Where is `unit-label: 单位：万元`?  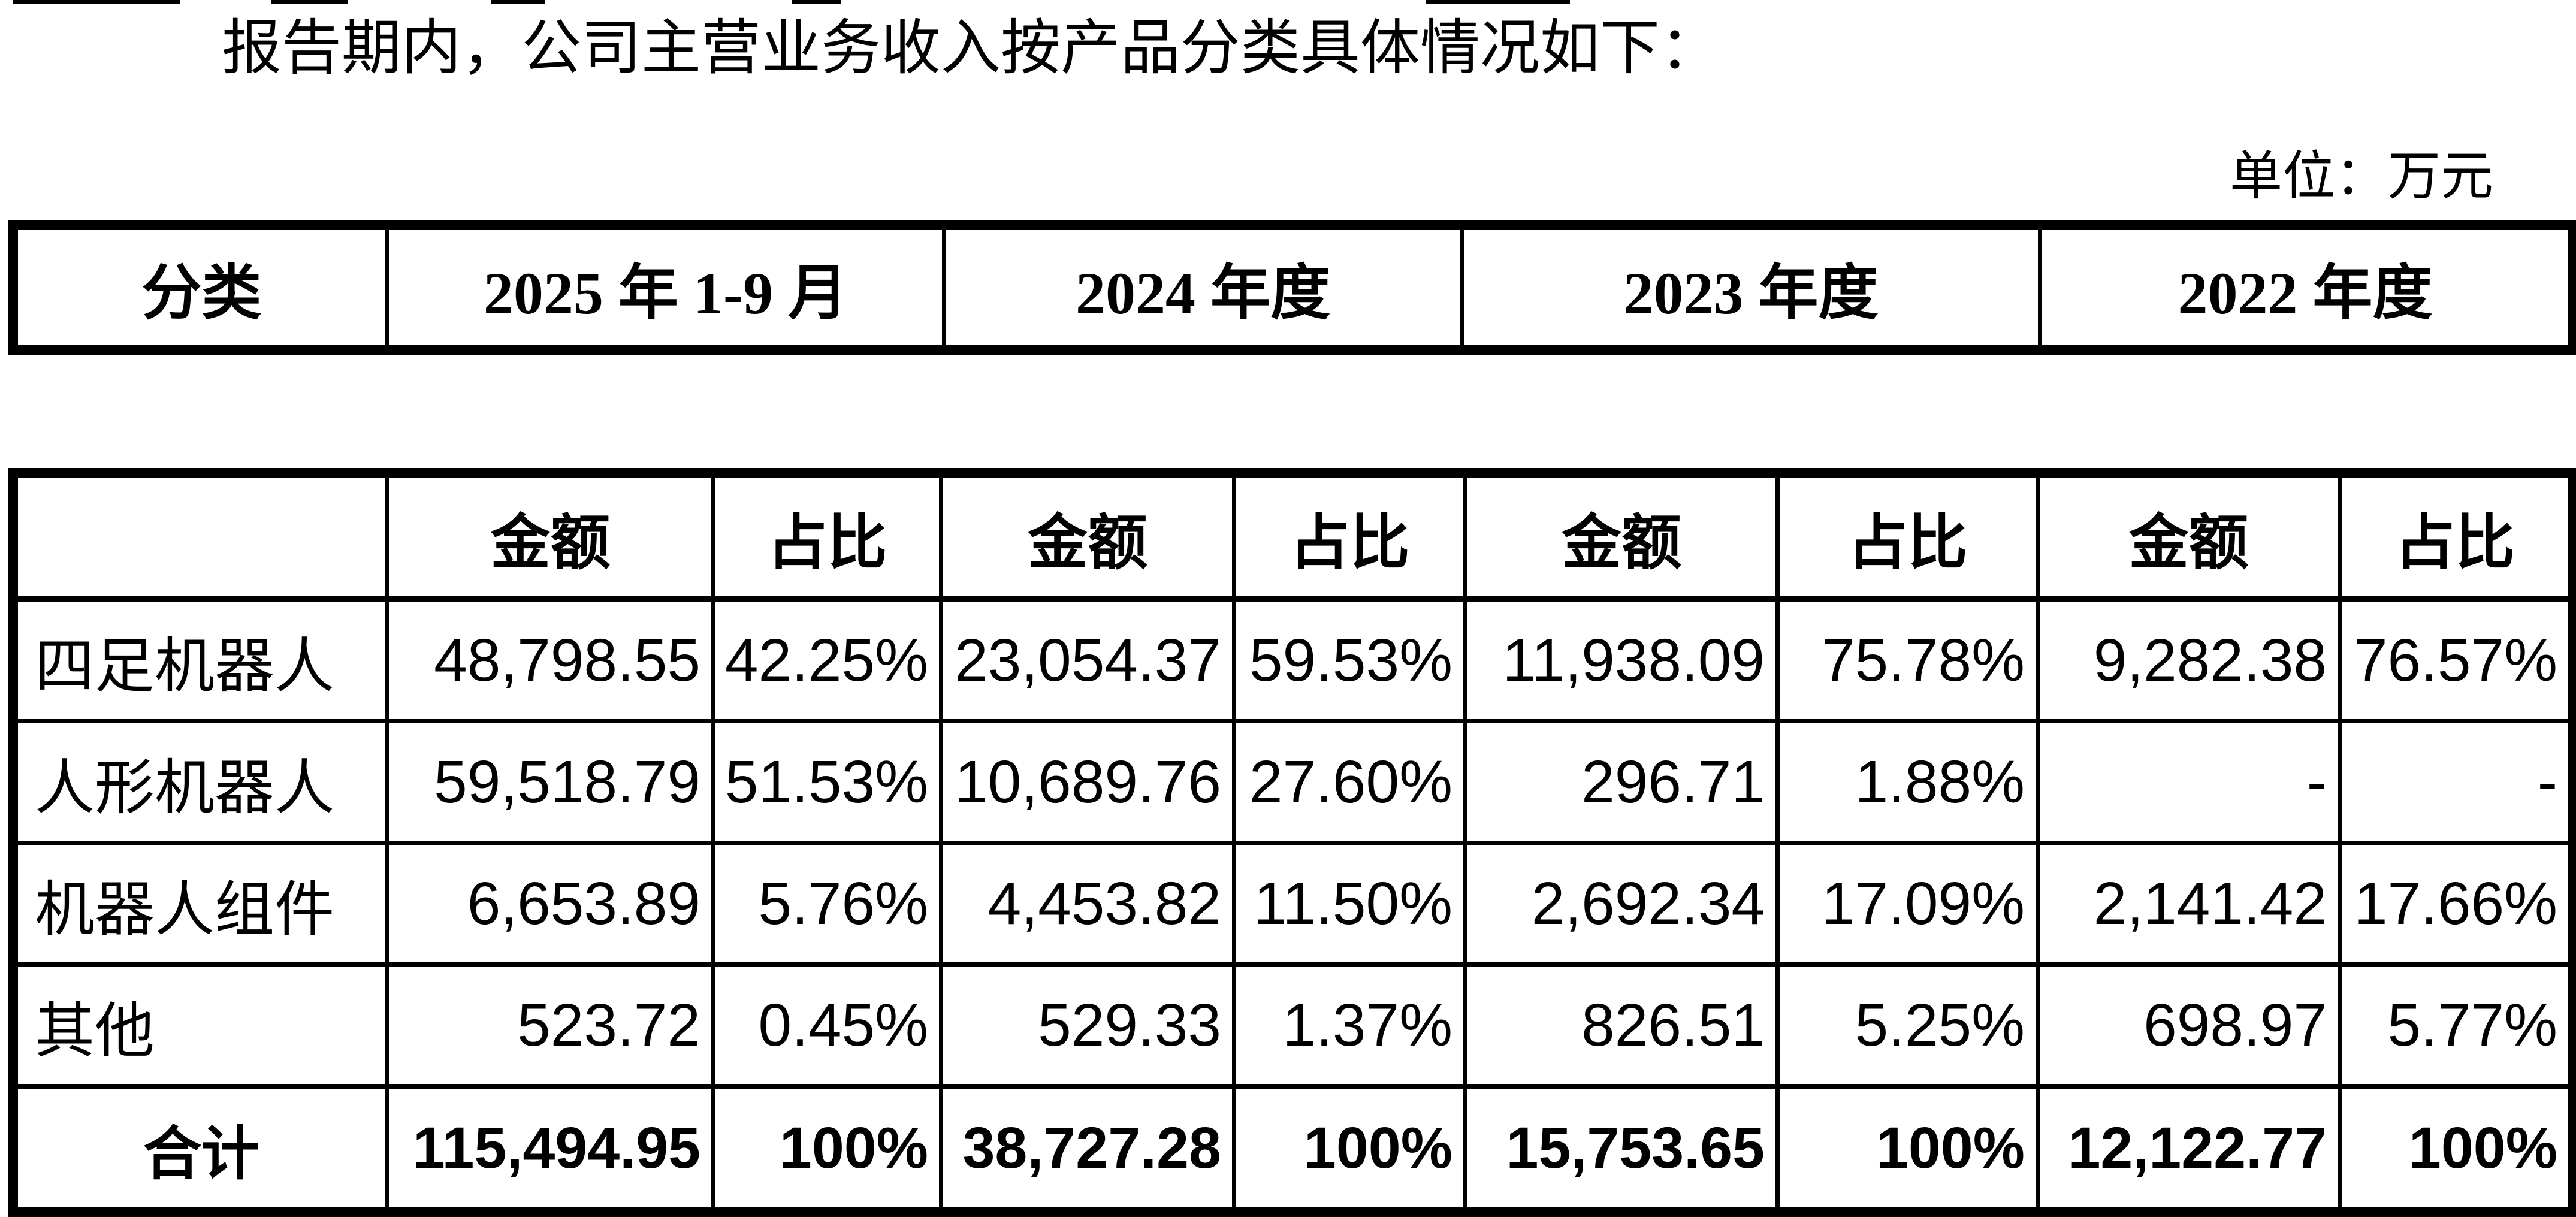 unit-label: 单位：万元 is located at coordinates (2361, 177).